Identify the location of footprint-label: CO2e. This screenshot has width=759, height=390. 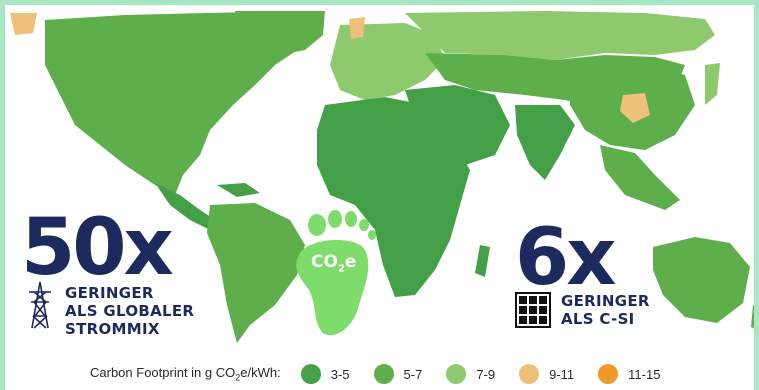
(333, 263).